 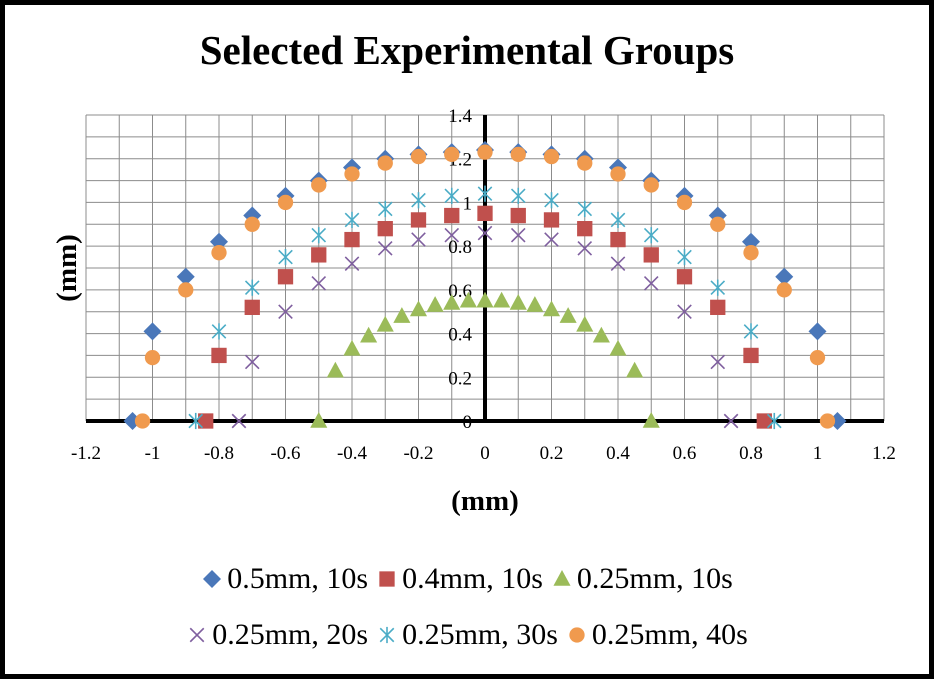 What do you see at coordinates (657, 635) in the screenshot?
I see `legend-item: 0.25mm, 40s` at bounding box center [657, 635].